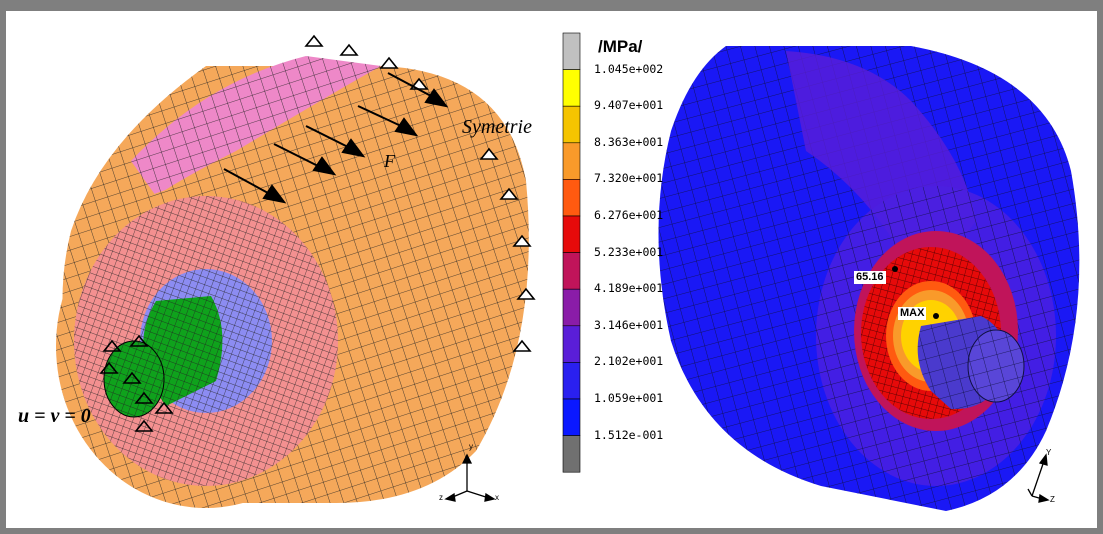 The image size is (1103, 534). What do you see at coordinates (629, 398) in the screenshot?
I see `colorbar-tick-label: 1.059e+001` at bounding box center [629, 398].